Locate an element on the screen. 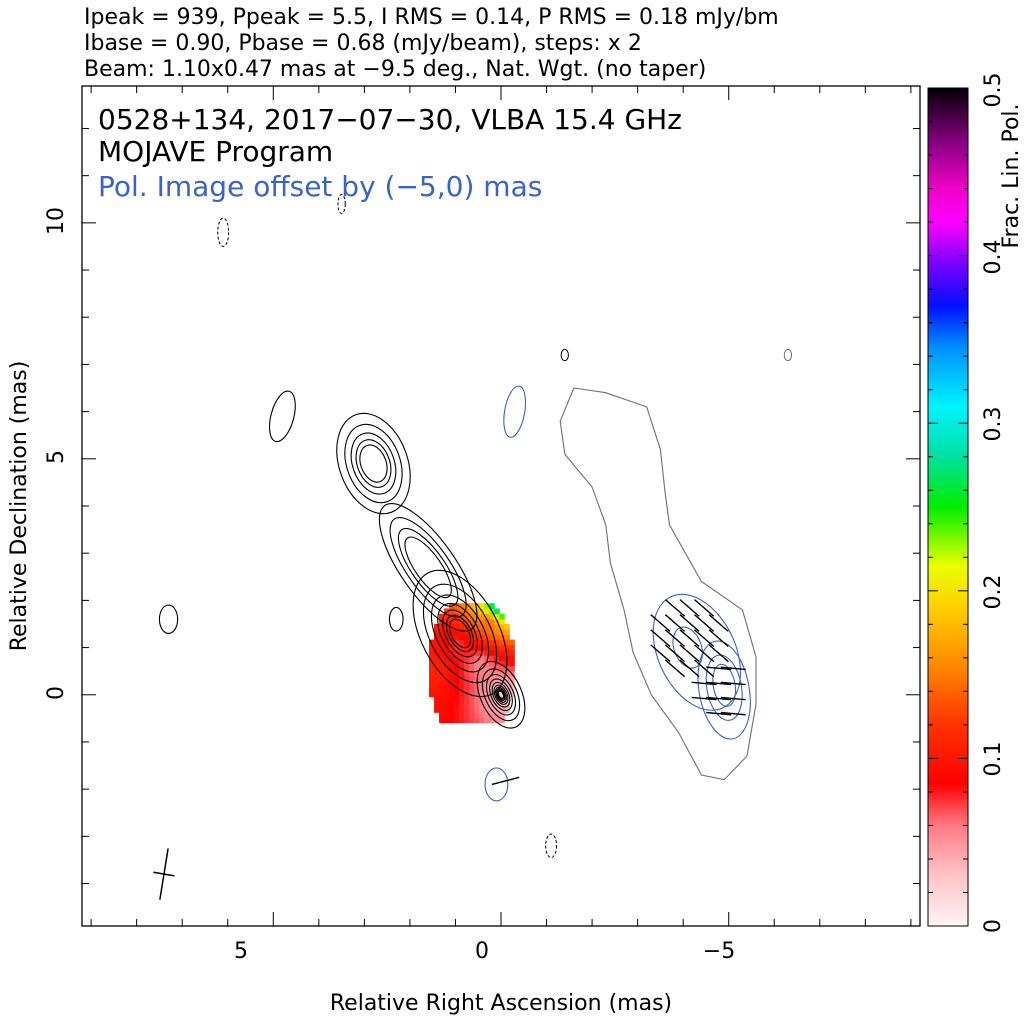  colorbar-tick-0.2: 0.2 is located at coordinates (993, 592).